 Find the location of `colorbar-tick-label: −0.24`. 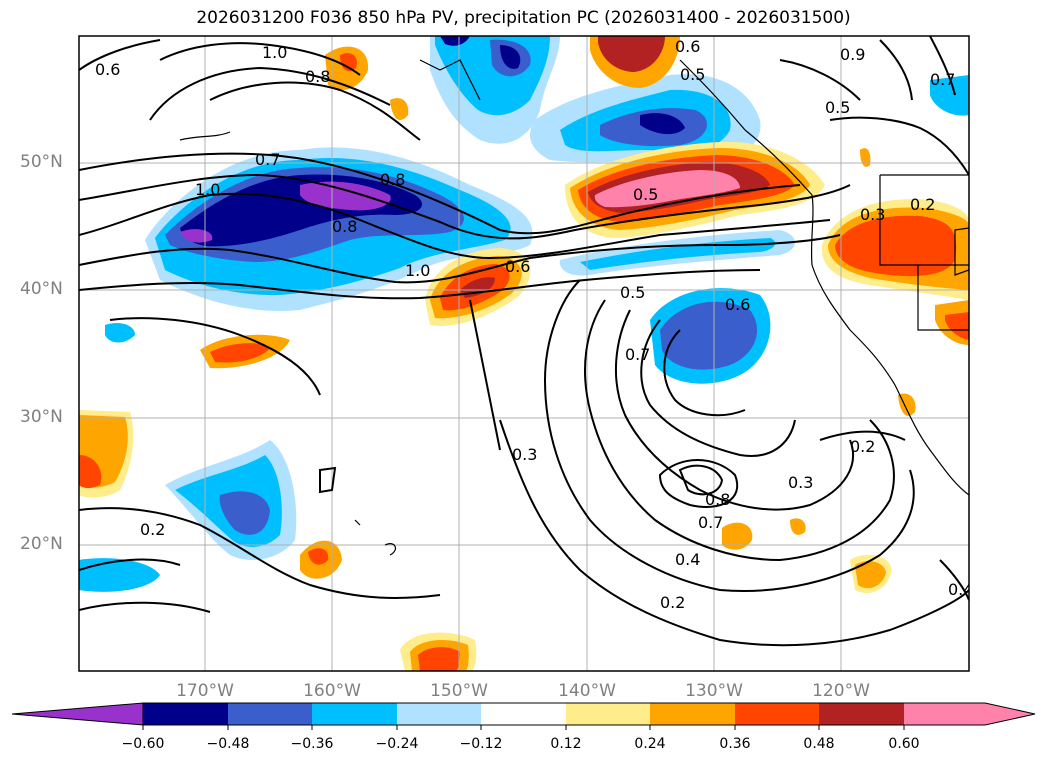

colorbar-tick-label: −0.24 is located at coordinates (397, 744).